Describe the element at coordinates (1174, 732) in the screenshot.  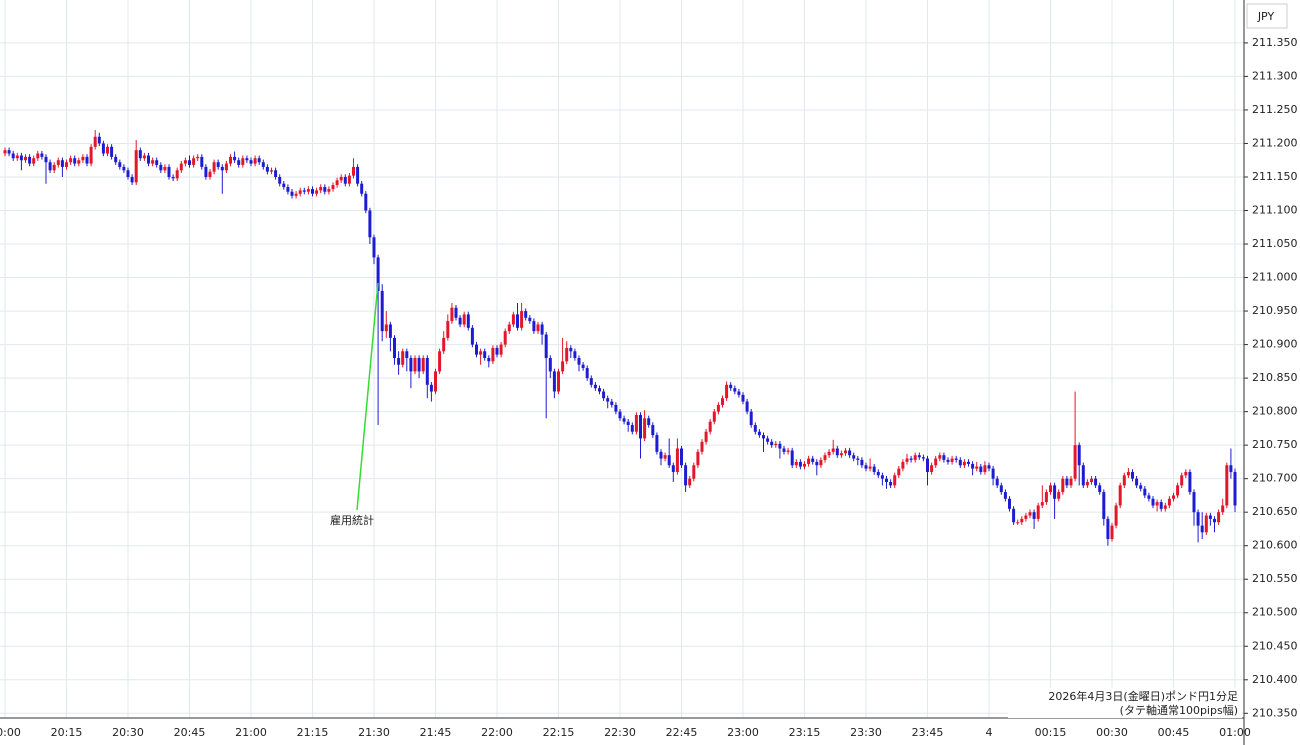
I see `x-tick-label: 00:45` at that location.